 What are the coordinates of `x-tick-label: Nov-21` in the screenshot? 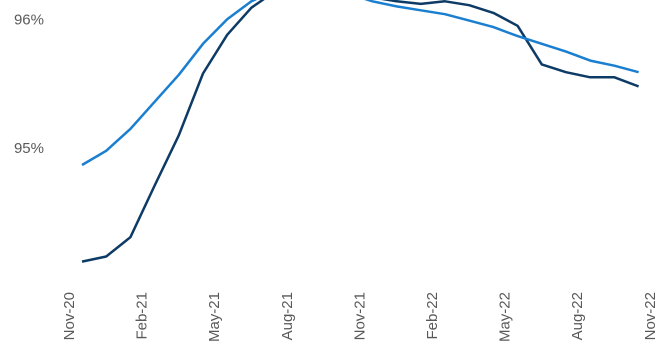 It's located at (359, 316).